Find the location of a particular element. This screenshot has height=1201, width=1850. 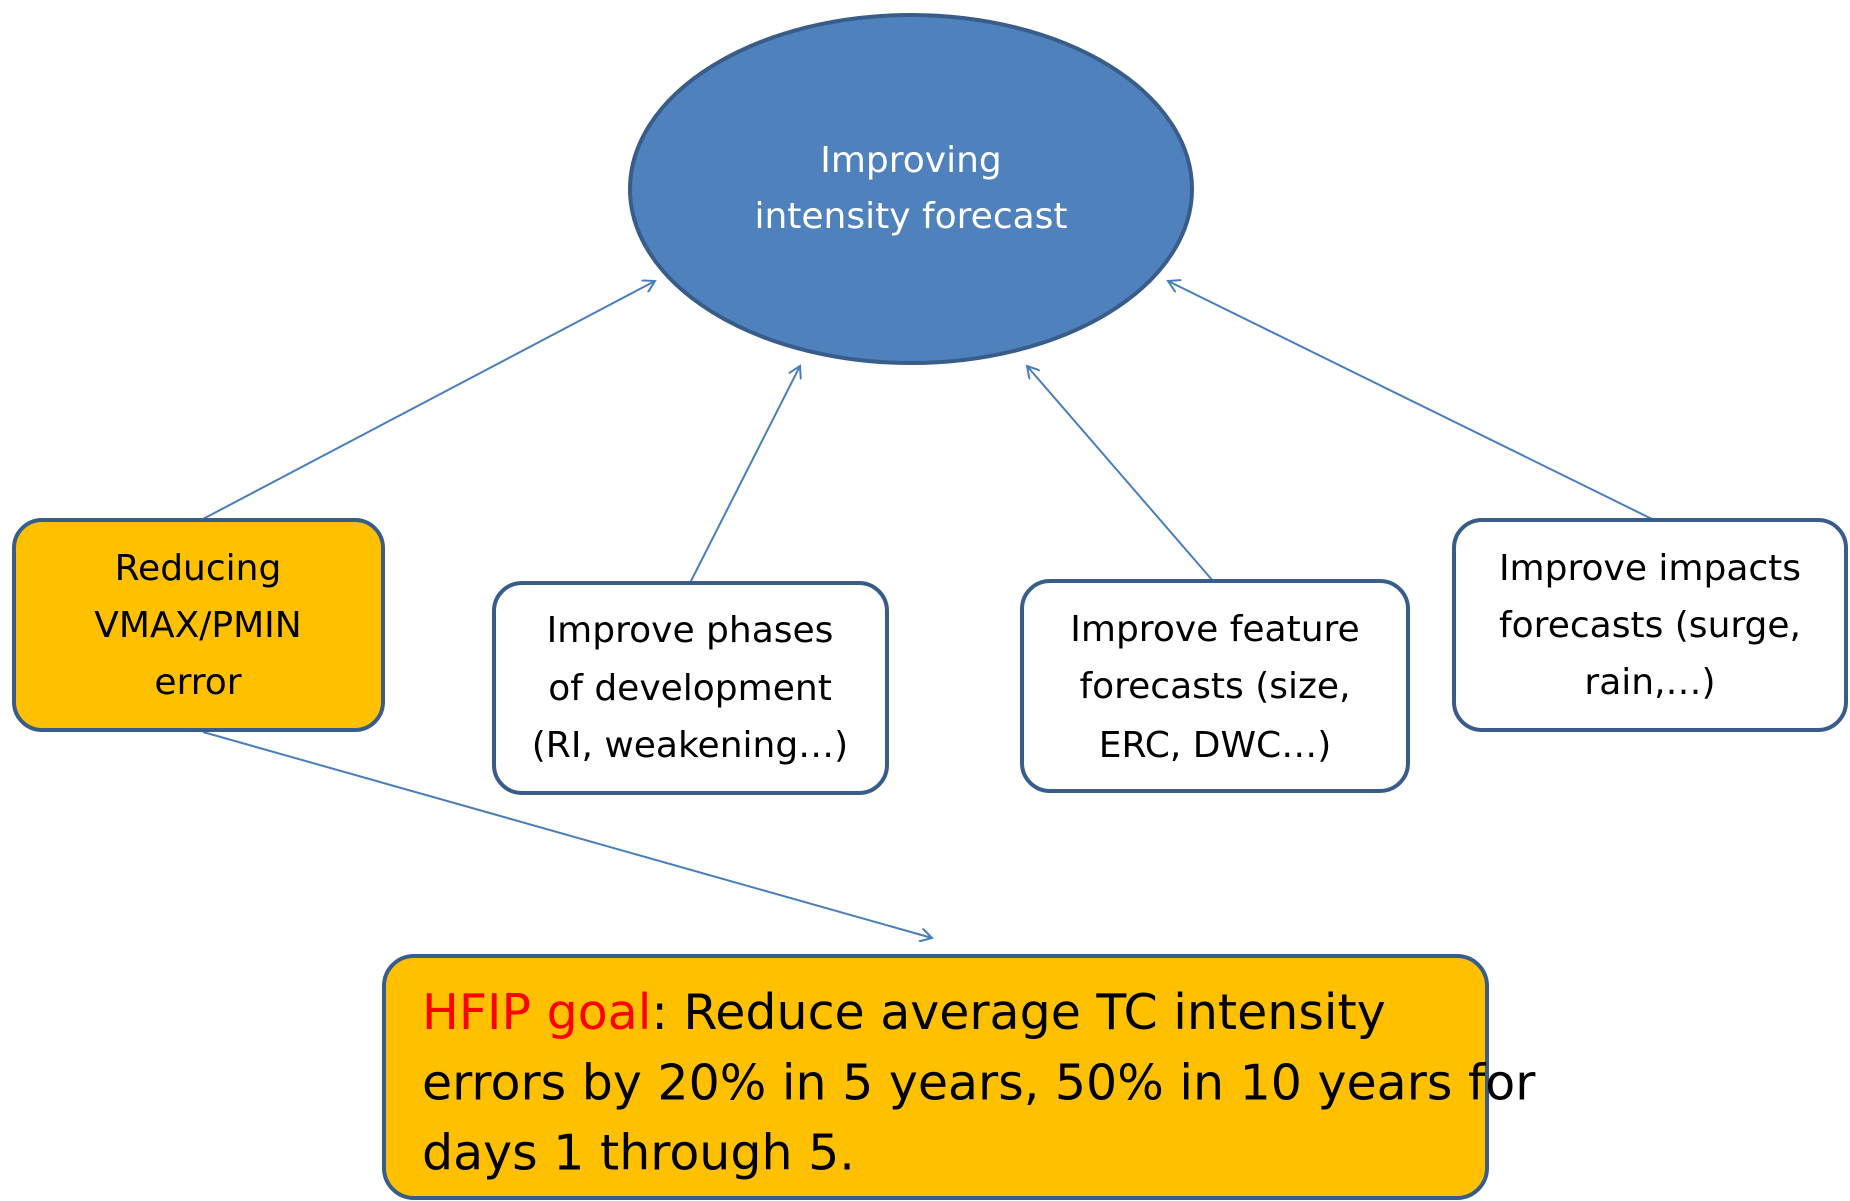

goal-text: HFIP goal: Reduce average TC intensity is located at coordinates (904, 1012).